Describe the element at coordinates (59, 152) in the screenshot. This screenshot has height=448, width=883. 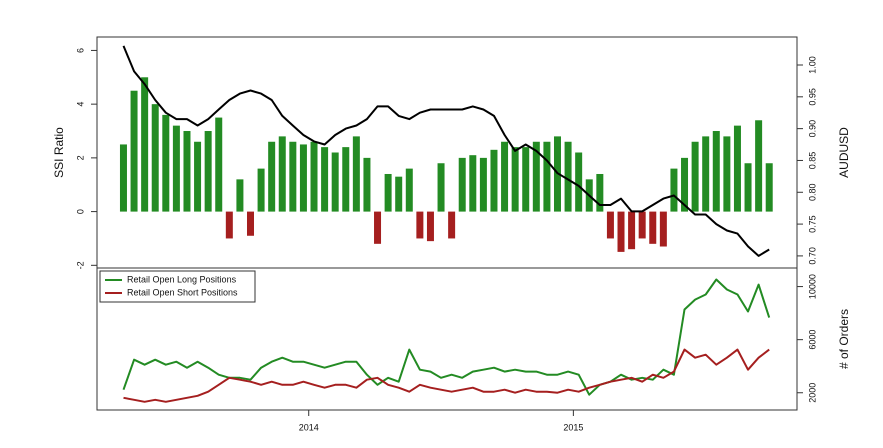
I see `y-axis-label: SSI Ratio` at that location.